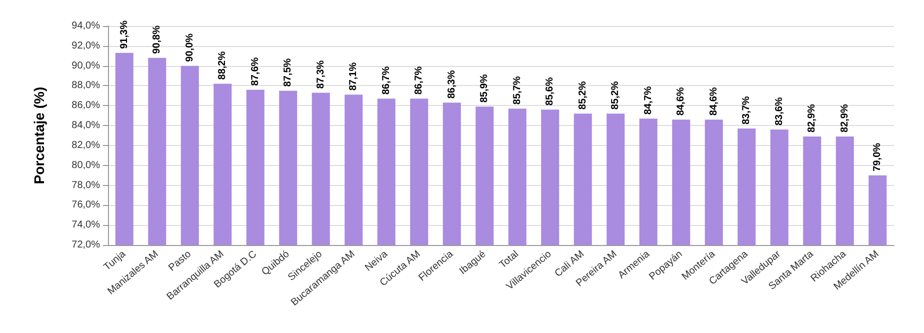 This screenshot has width=924, height=333. I want to click on data-label: 87,6%, so click(255, 71).